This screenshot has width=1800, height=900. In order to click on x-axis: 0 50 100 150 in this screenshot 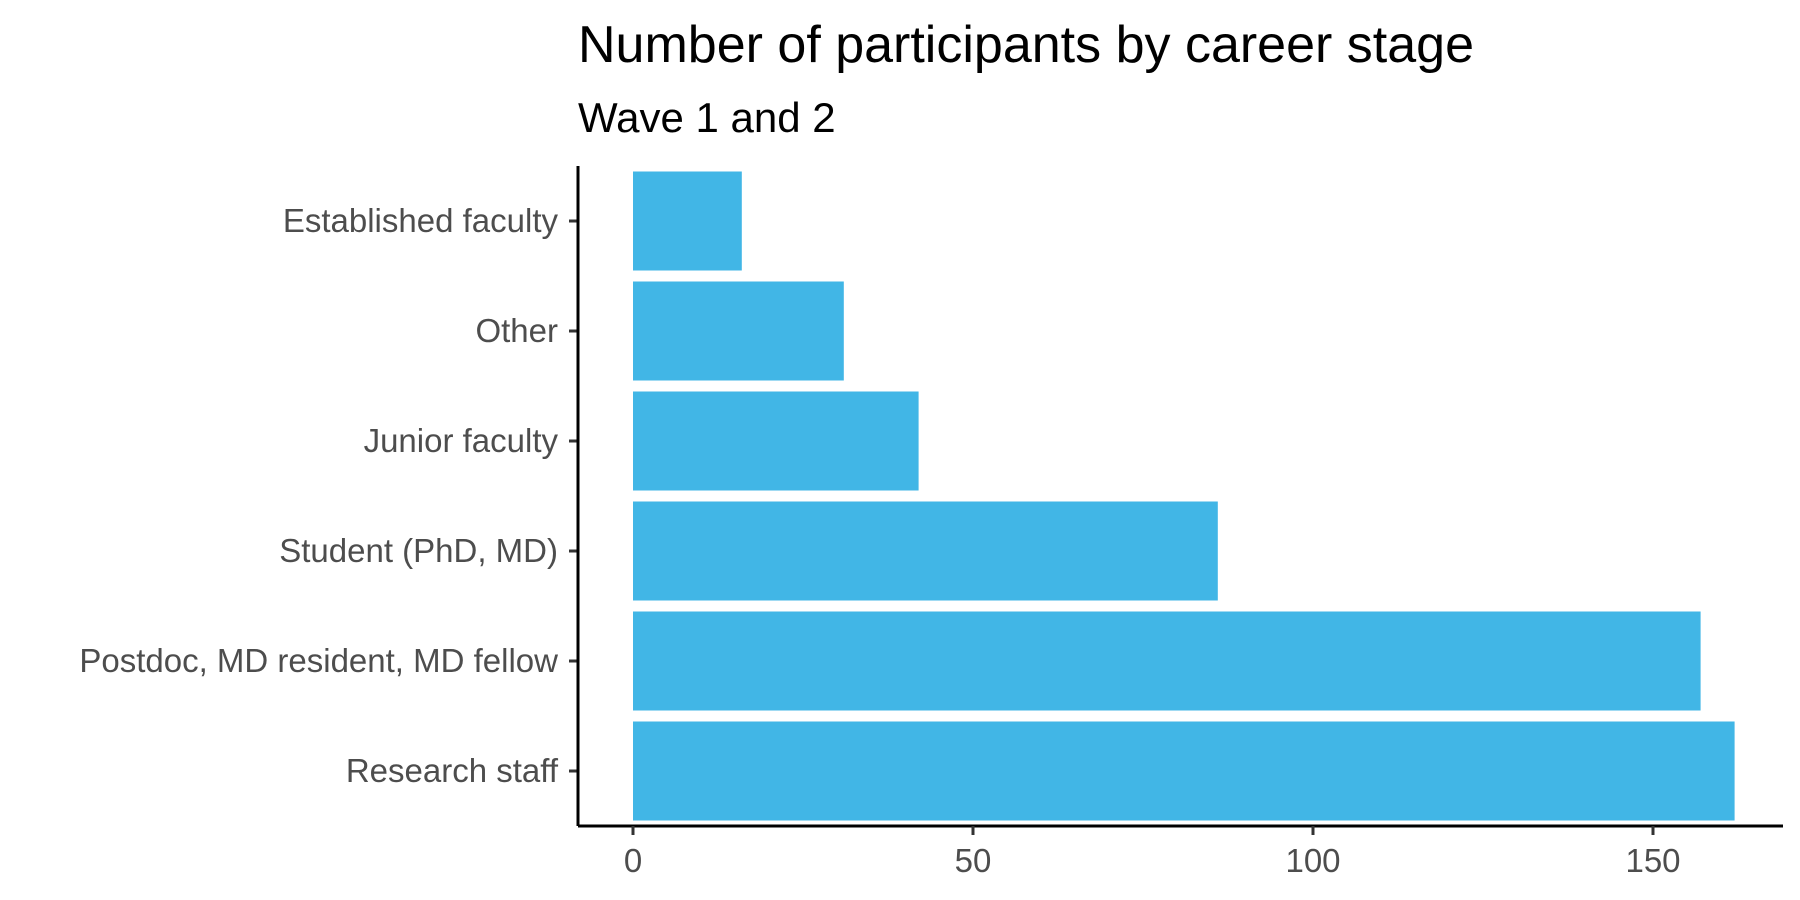, I will do `click(1180, 851)`.